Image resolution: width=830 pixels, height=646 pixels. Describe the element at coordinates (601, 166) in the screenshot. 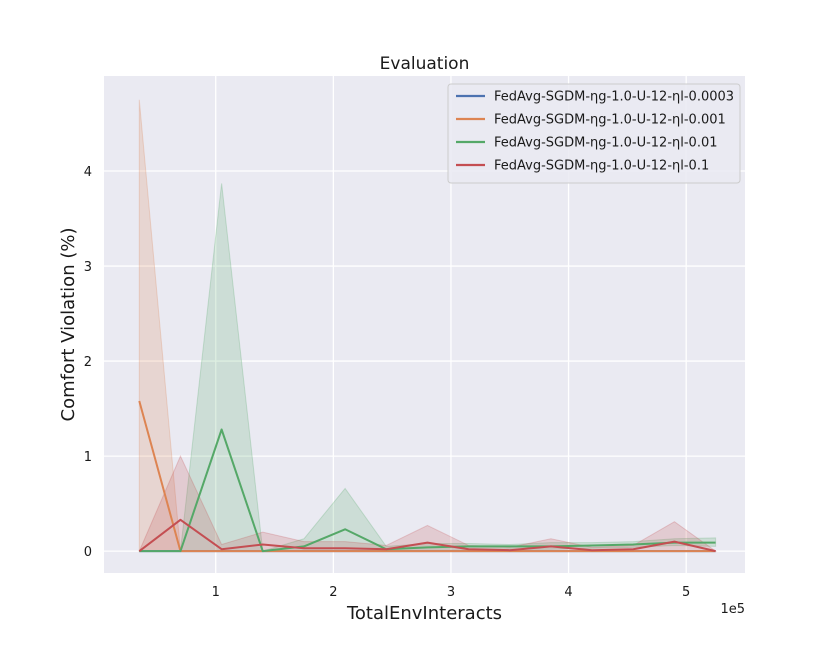

I see `legend-label: FedAvg-SGDM-ηg-1.0-U-12-ηl-0.1` at that location.